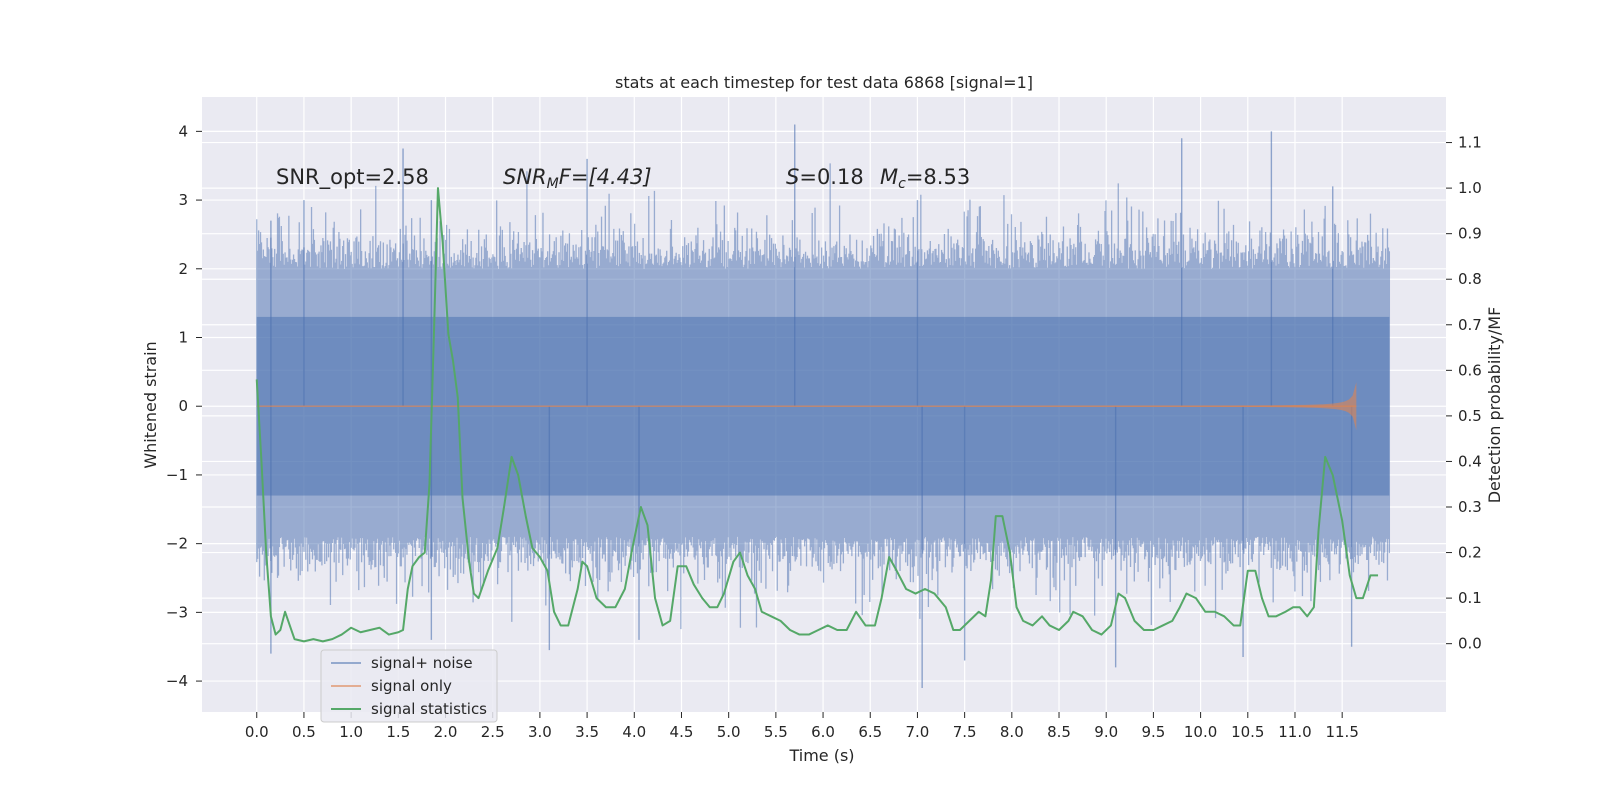 The width and height of the screenshot is (1600, 800). What do you see at coordinates (446, 732) in the screenshot?
I see `x-tick-label: 2.0` at bounding box center [446, 732].